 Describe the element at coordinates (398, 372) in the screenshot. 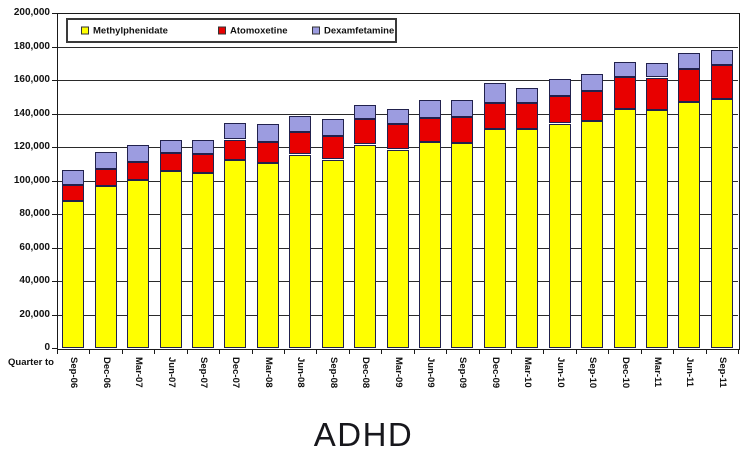

I see `x-axis-category-label: Mar-09` at that location.